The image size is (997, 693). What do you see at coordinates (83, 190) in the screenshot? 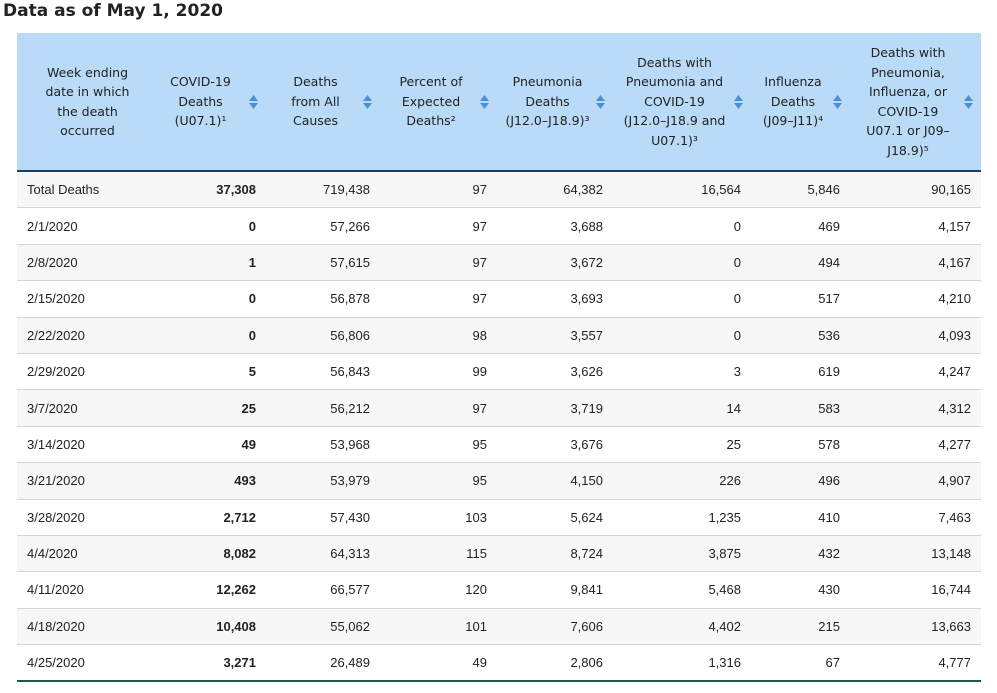
I see `cell-week-ending: Total Deaths` at bounding box center [83, 190].